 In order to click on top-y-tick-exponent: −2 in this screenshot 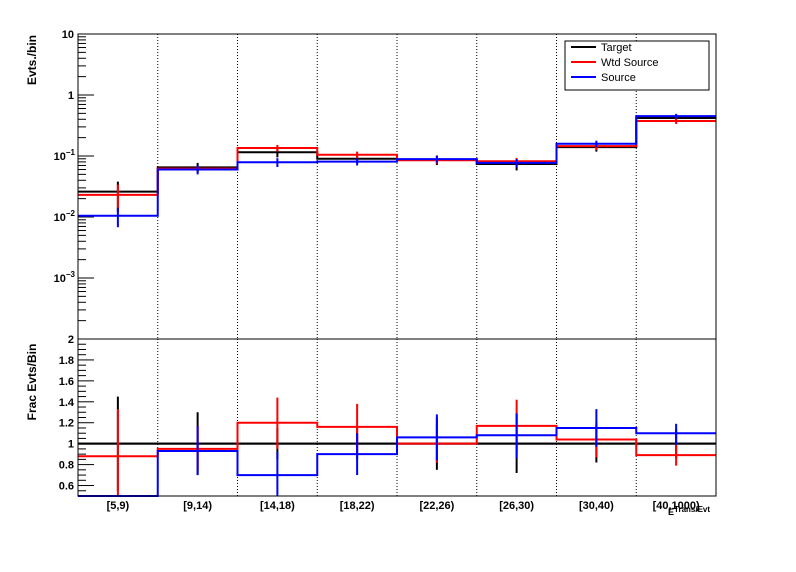, I will do `click(71, 213)`.